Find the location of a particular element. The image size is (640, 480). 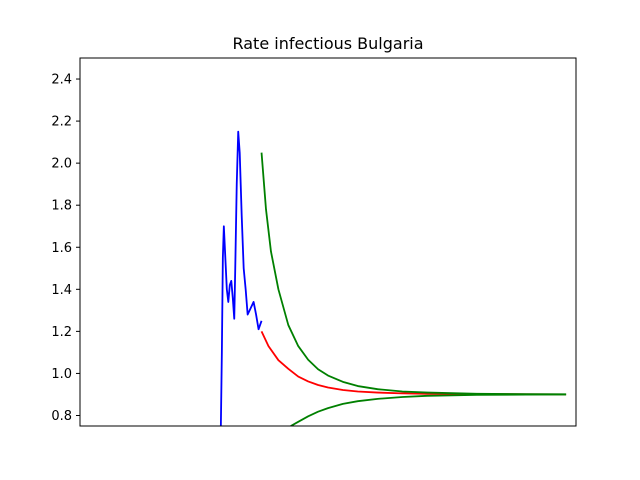

y-tick-label: 1.6 is located at coordinates (61, 248).